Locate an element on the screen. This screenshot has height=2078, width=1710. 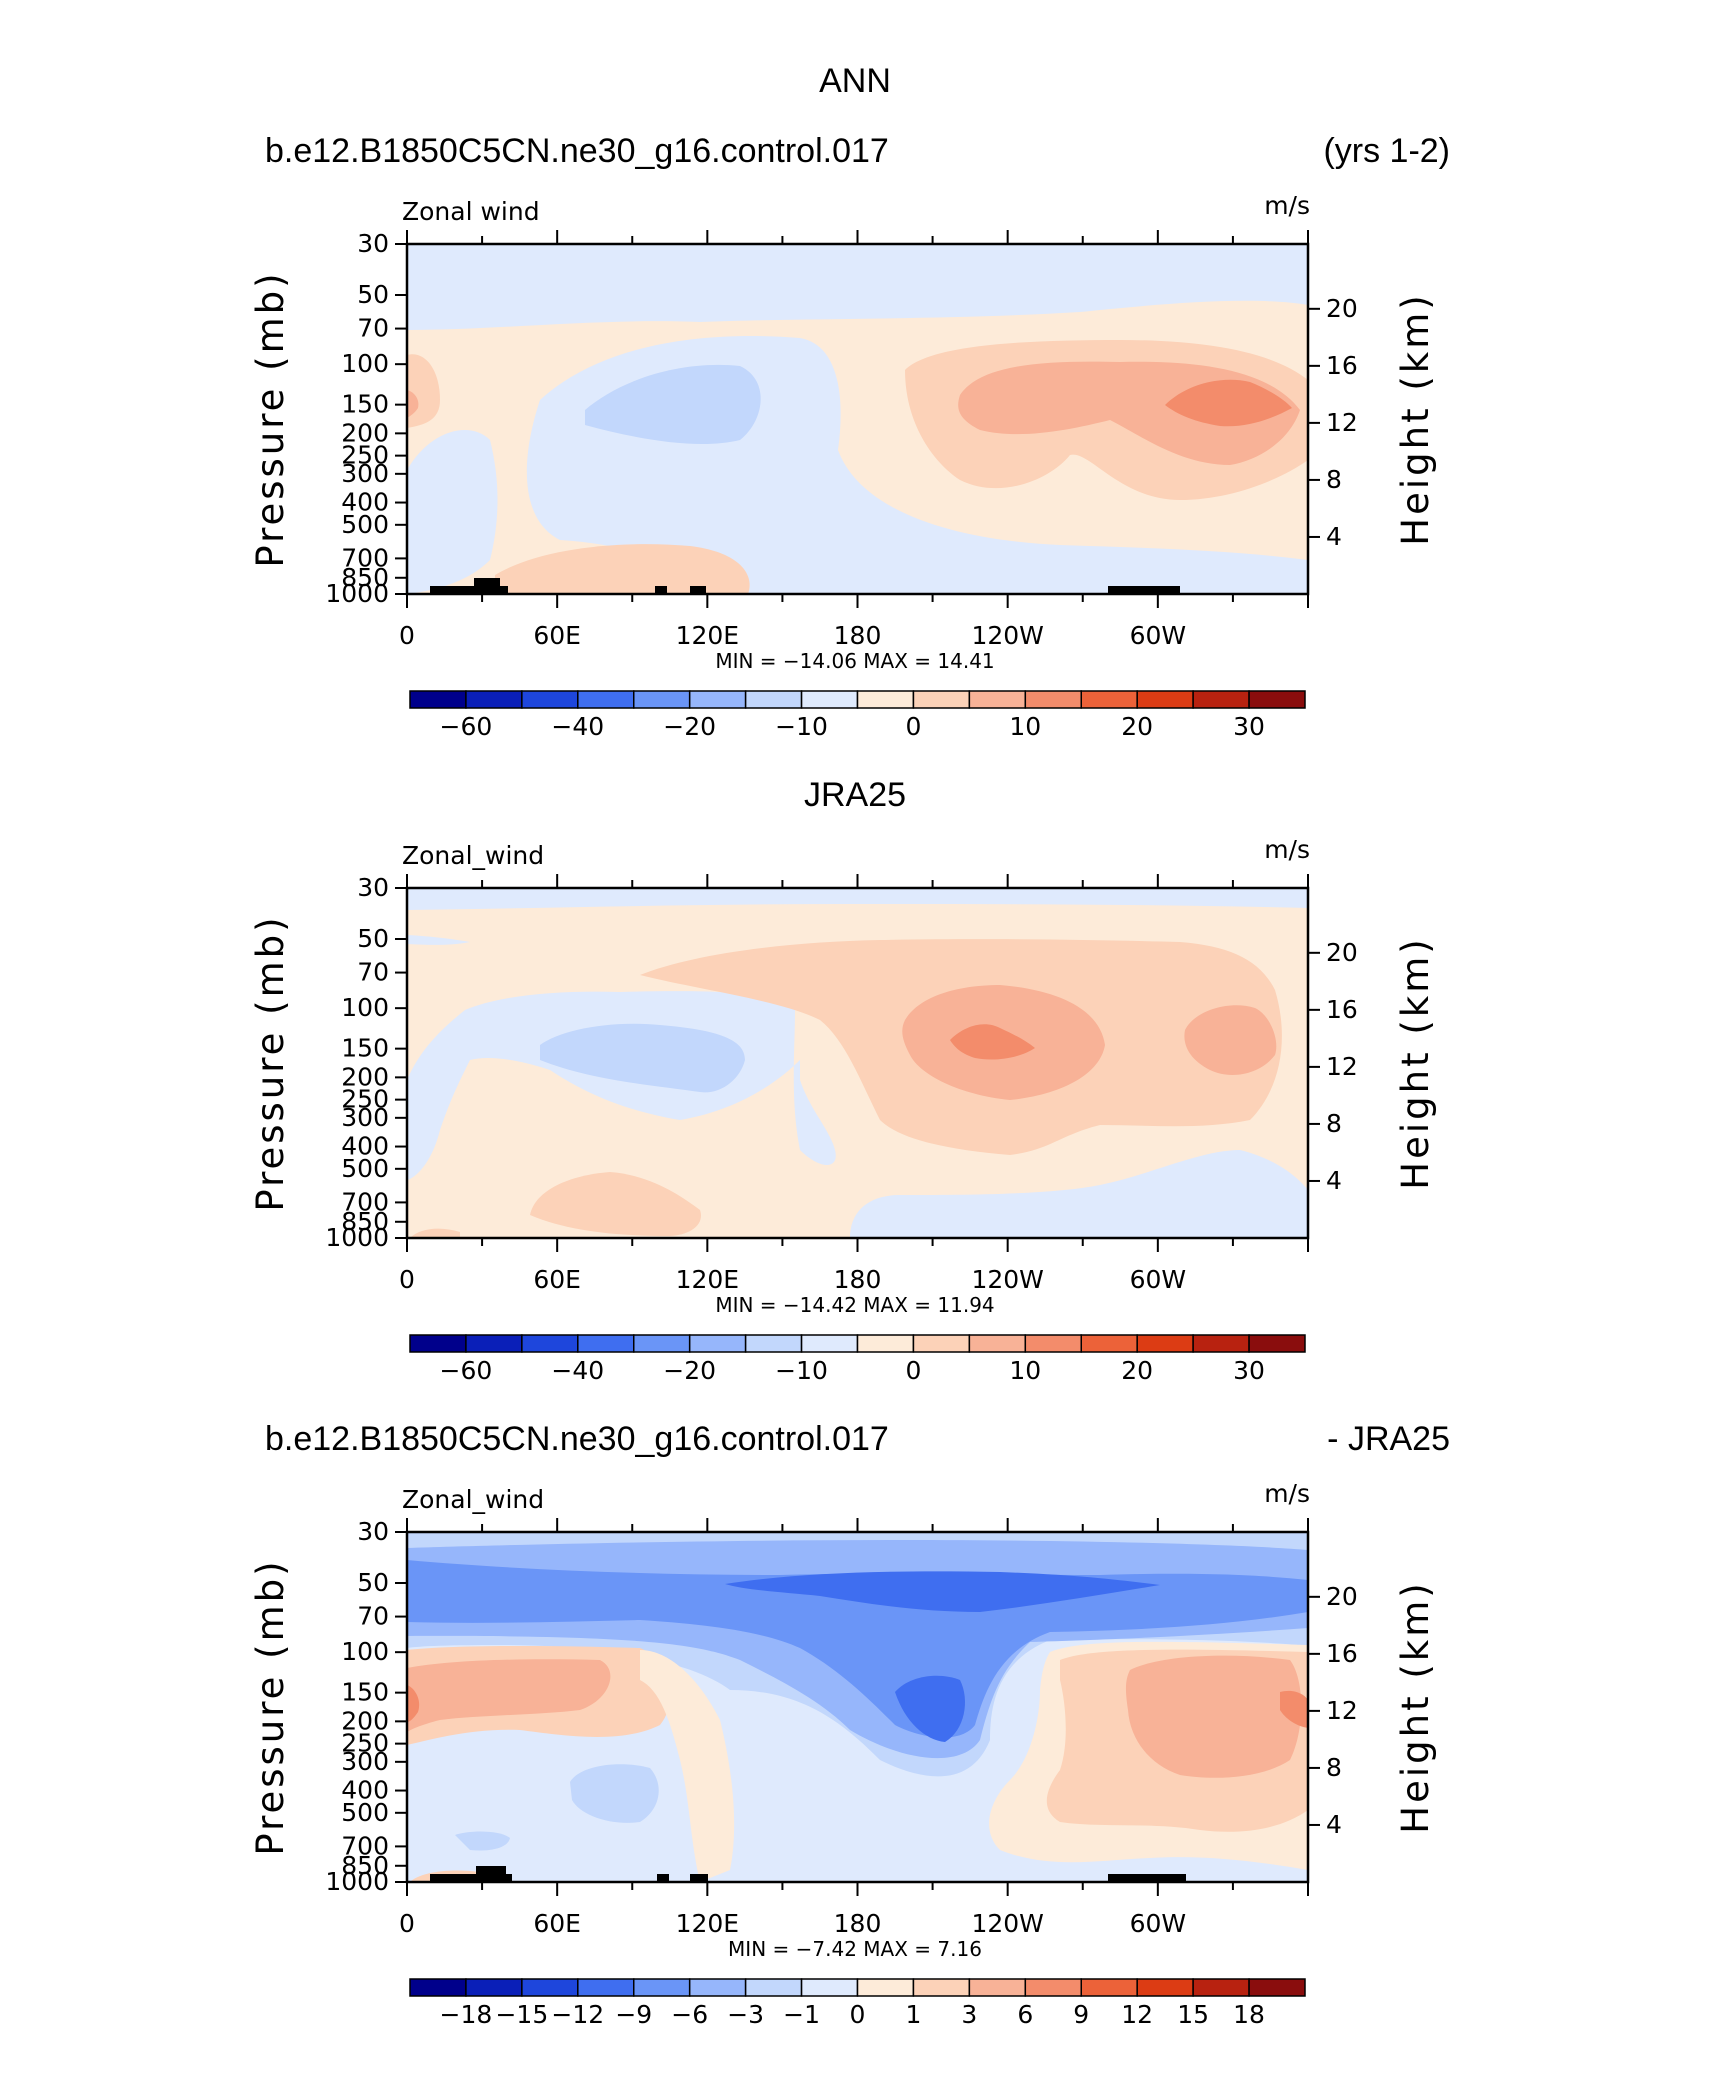
pressure-axis-title: Pressure (mb) is located at coordinates (270, 1062).